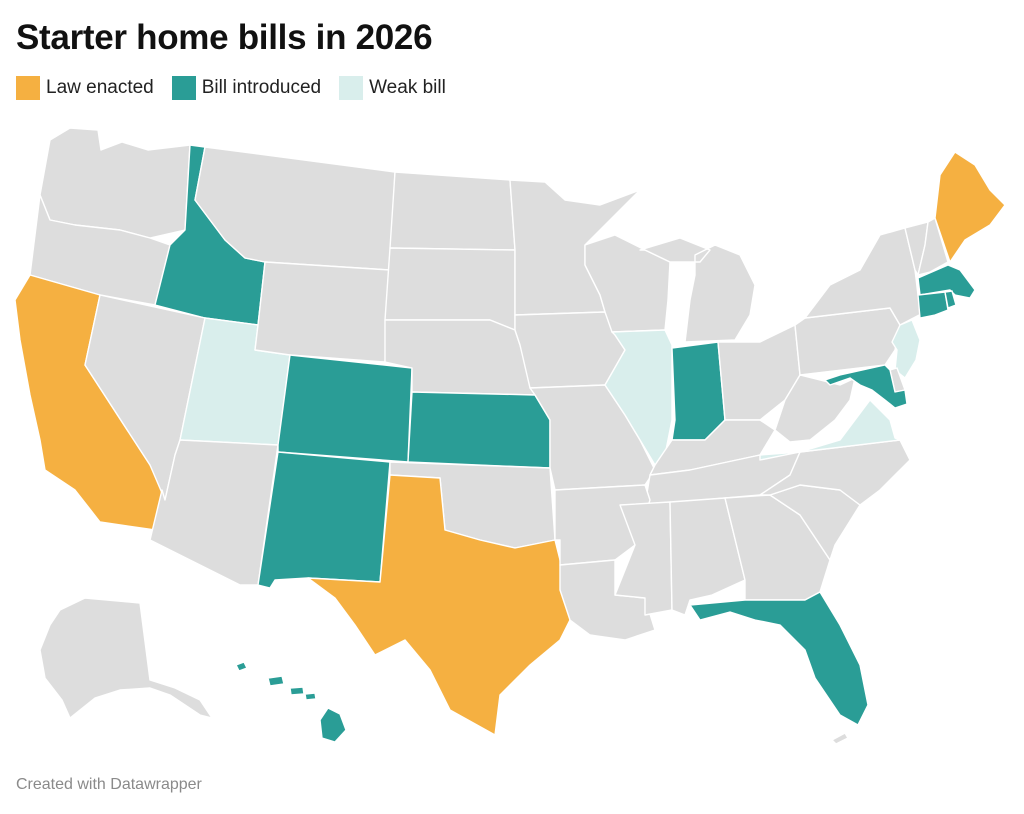 The image size is (1024, 814). What do you see at coordinates (906, 349) in the screenshot?
I see `state-new-jersey` at bounding box center [906, 349].